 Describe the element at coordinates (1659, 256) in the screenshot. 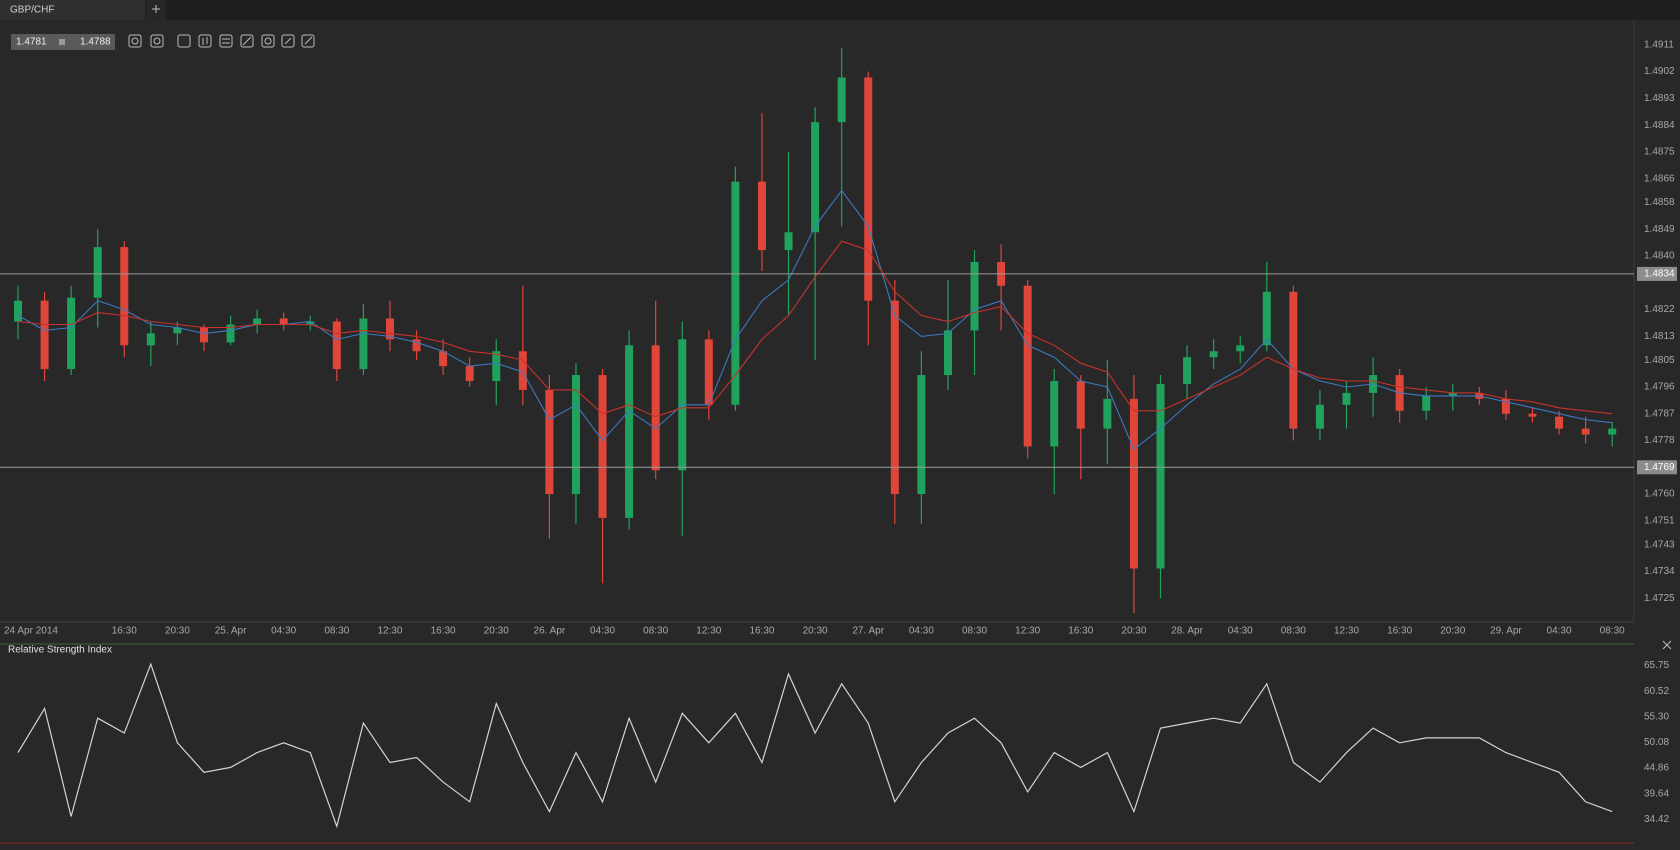

I see `y-tick-label: 1.4840` at that location.